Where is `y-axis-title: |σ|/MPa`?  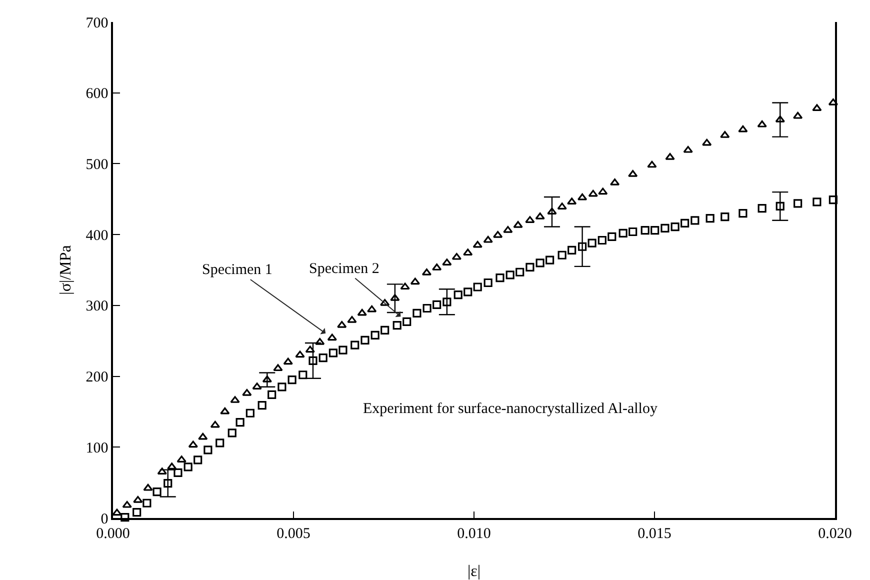 y-axis-title: |σ|/MPa is located at coordinates (66, 270).